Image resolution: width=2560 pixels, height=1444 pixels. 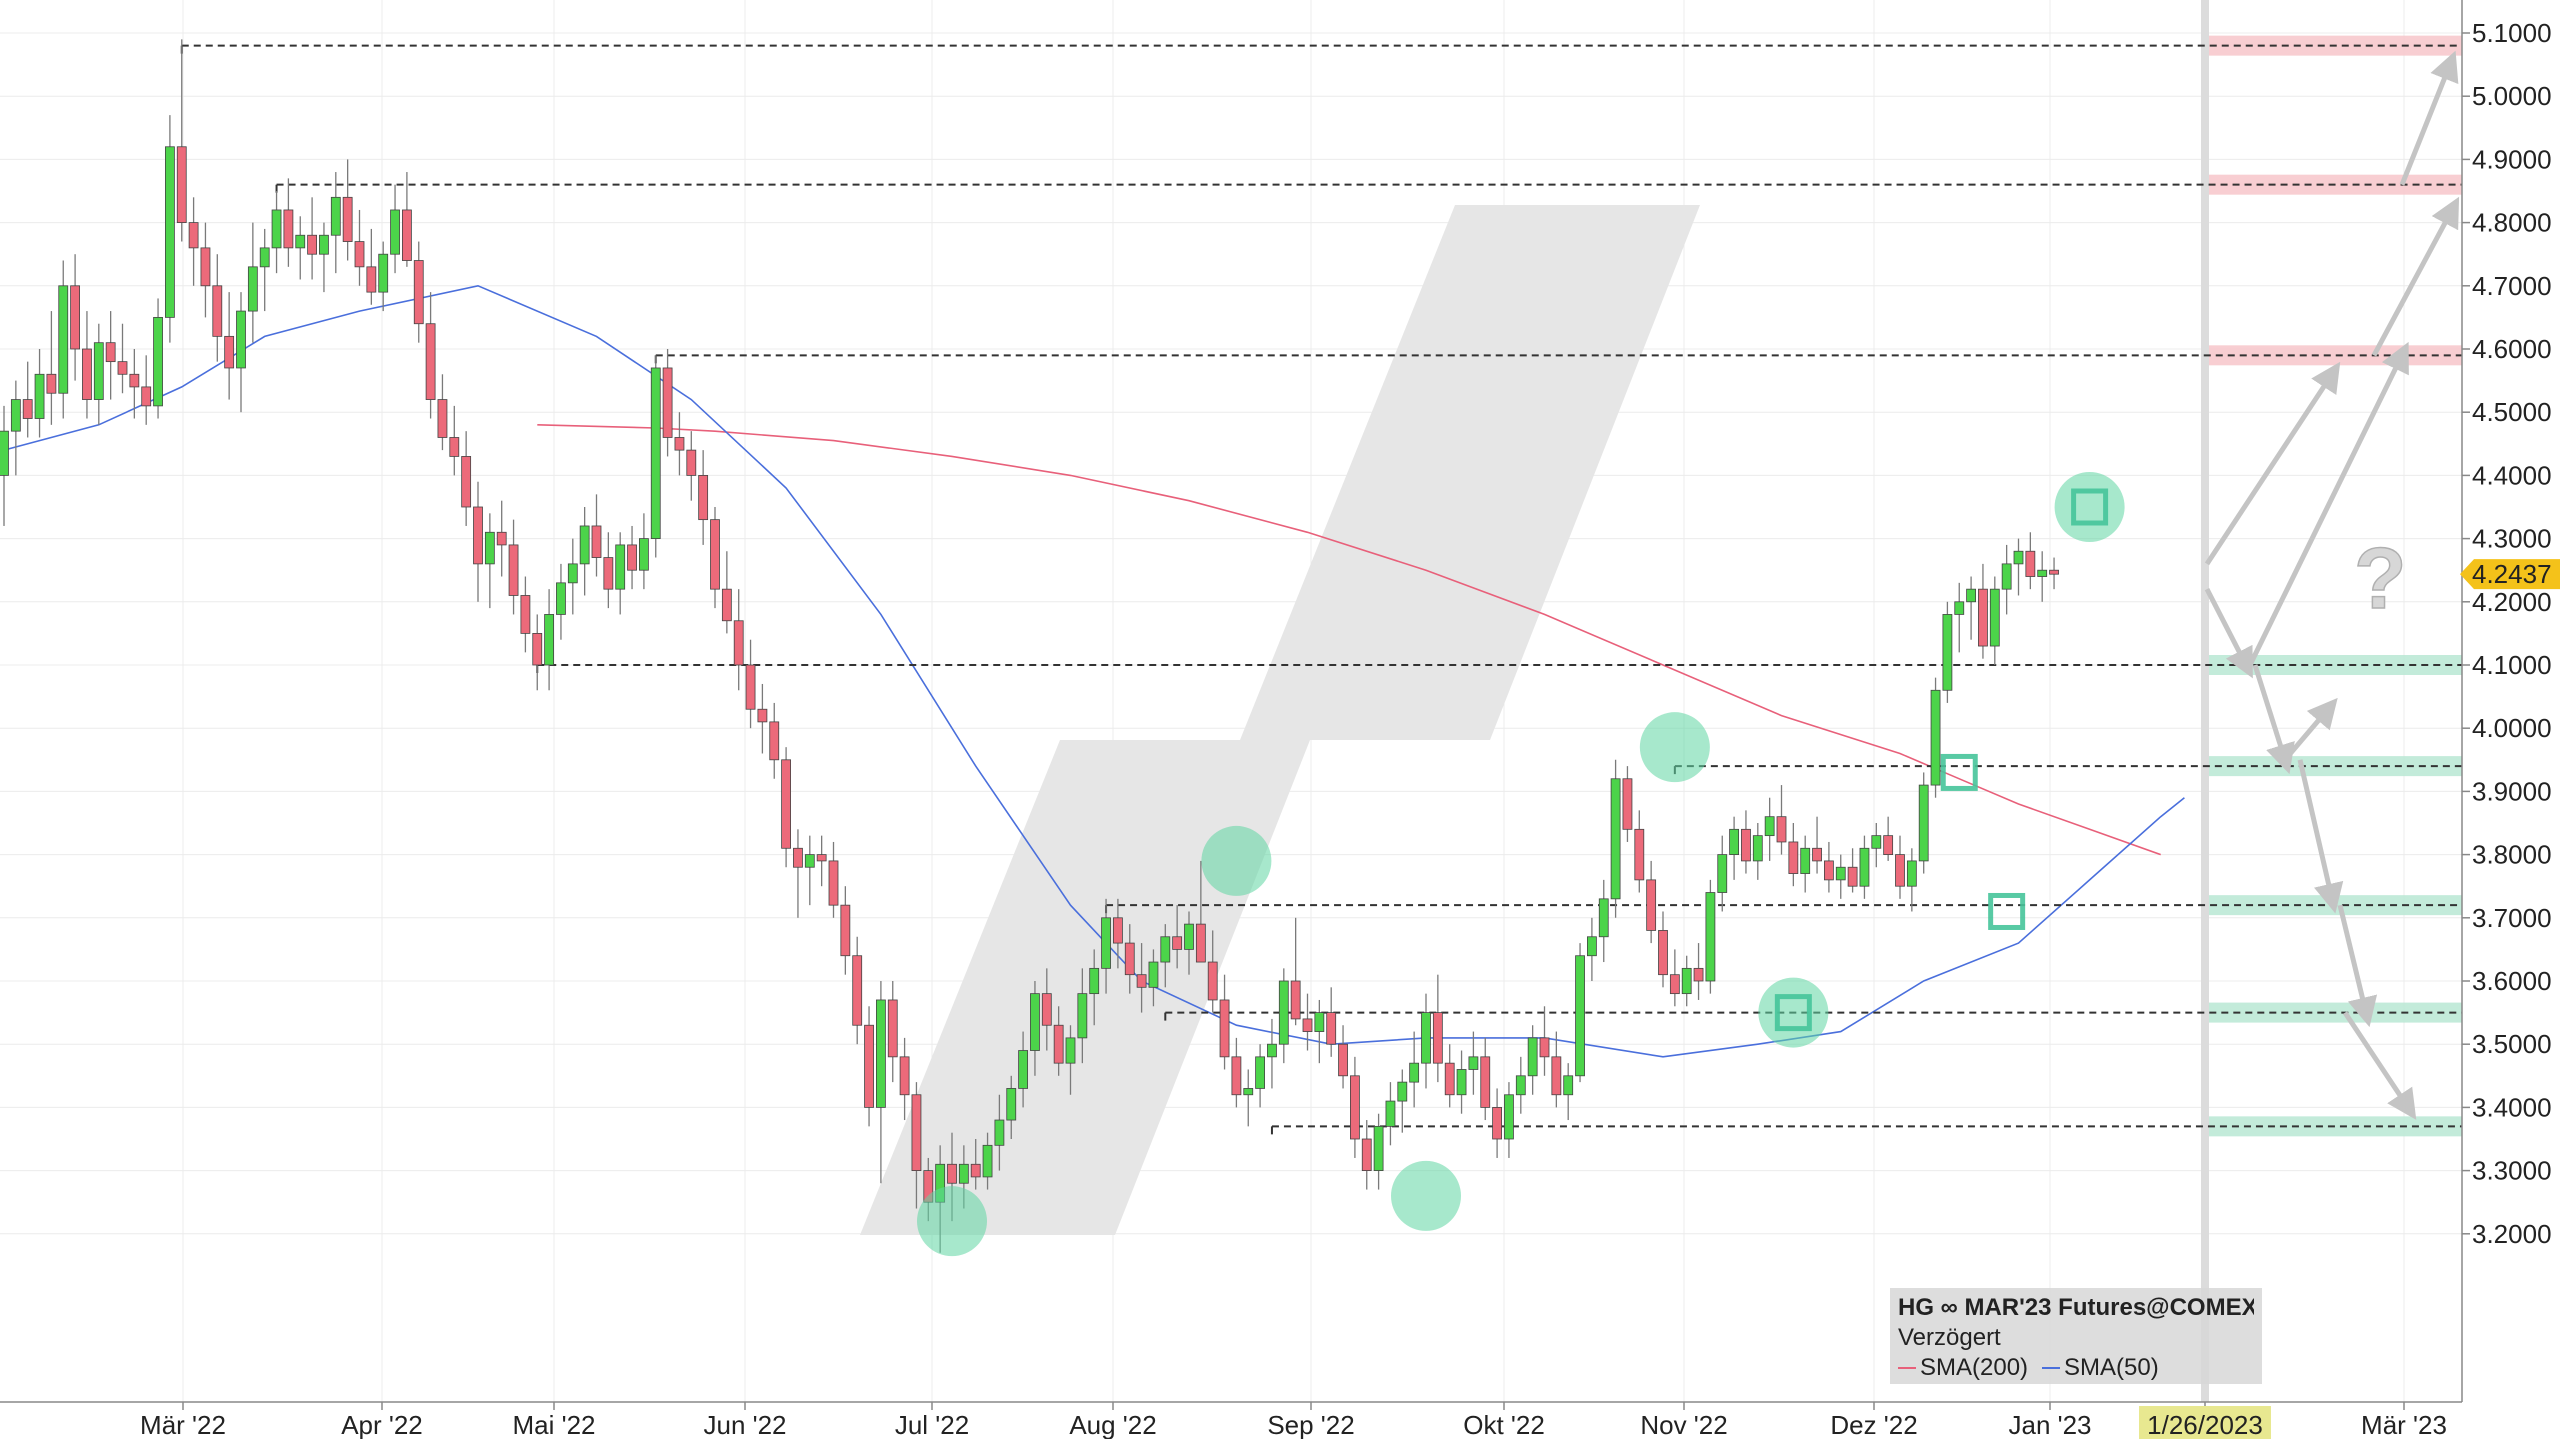 I want to click on current-date-tag, so click(x=2205, y=1423).